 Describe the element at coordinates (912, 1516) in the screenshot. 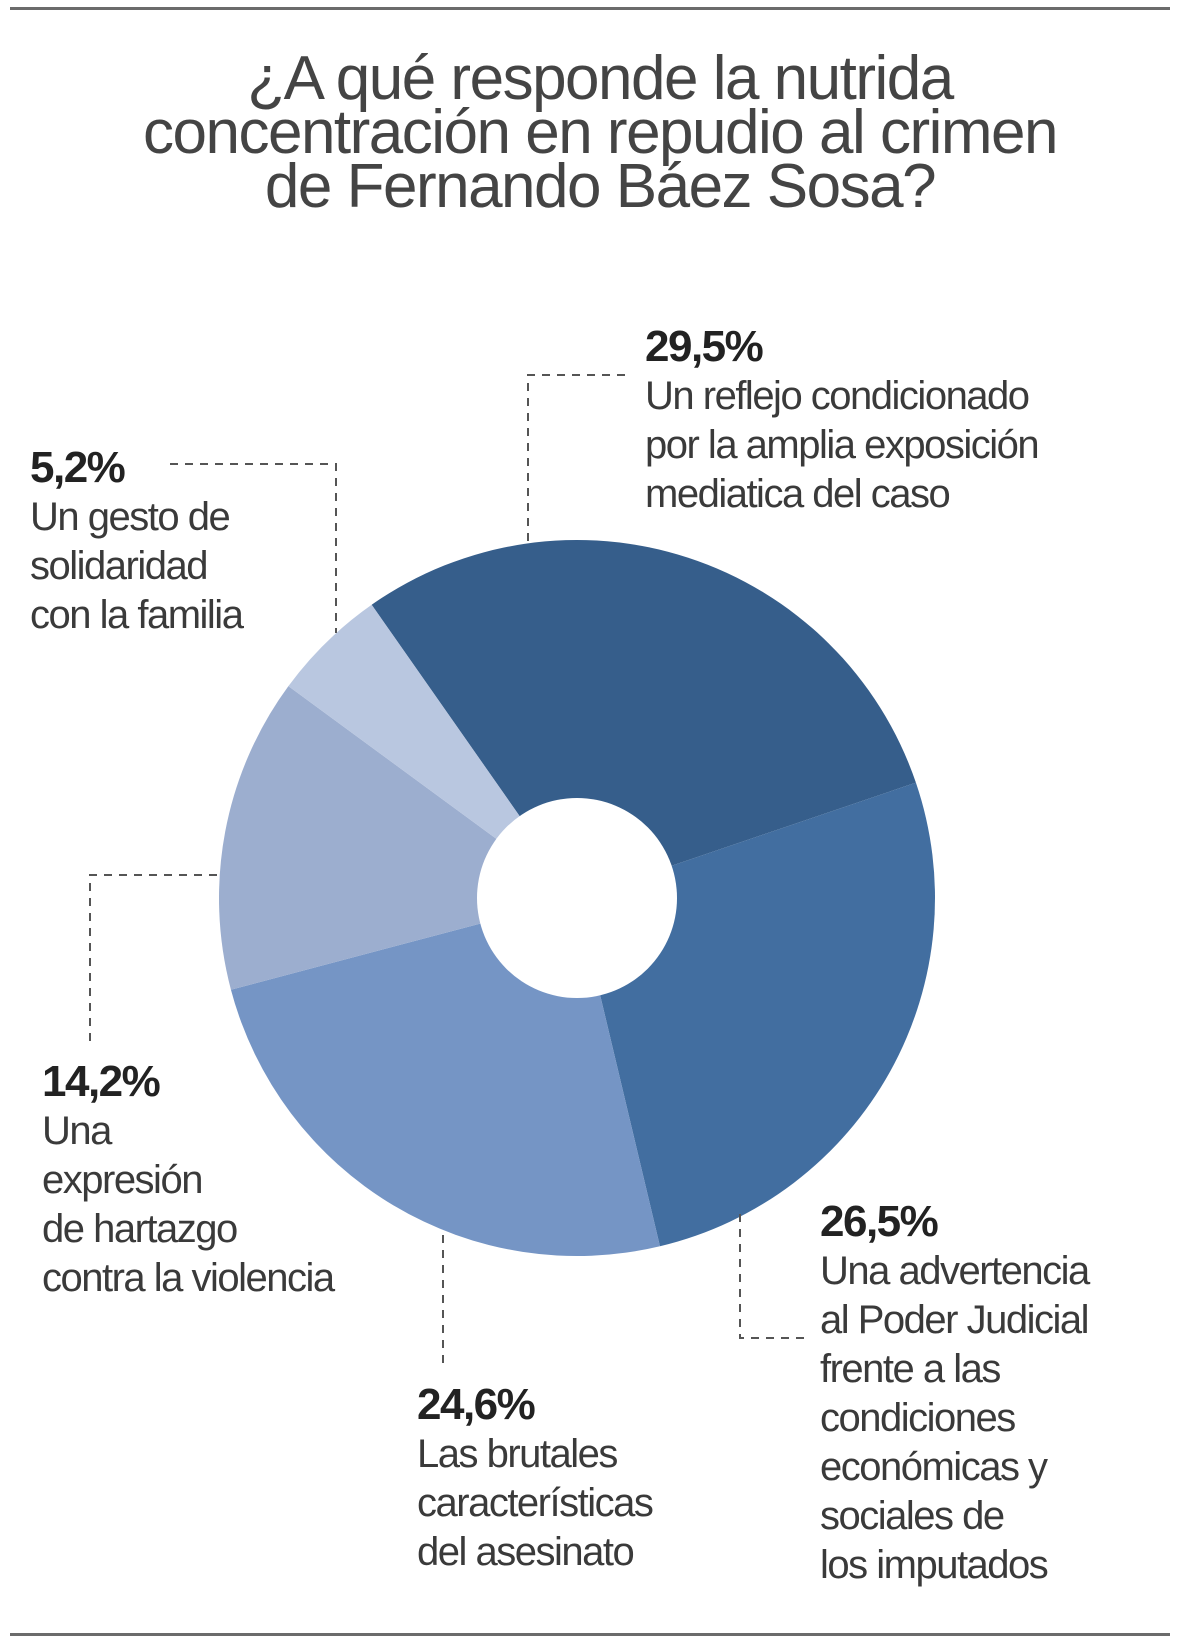

I see `slice-description-line: sociales de` at that location.